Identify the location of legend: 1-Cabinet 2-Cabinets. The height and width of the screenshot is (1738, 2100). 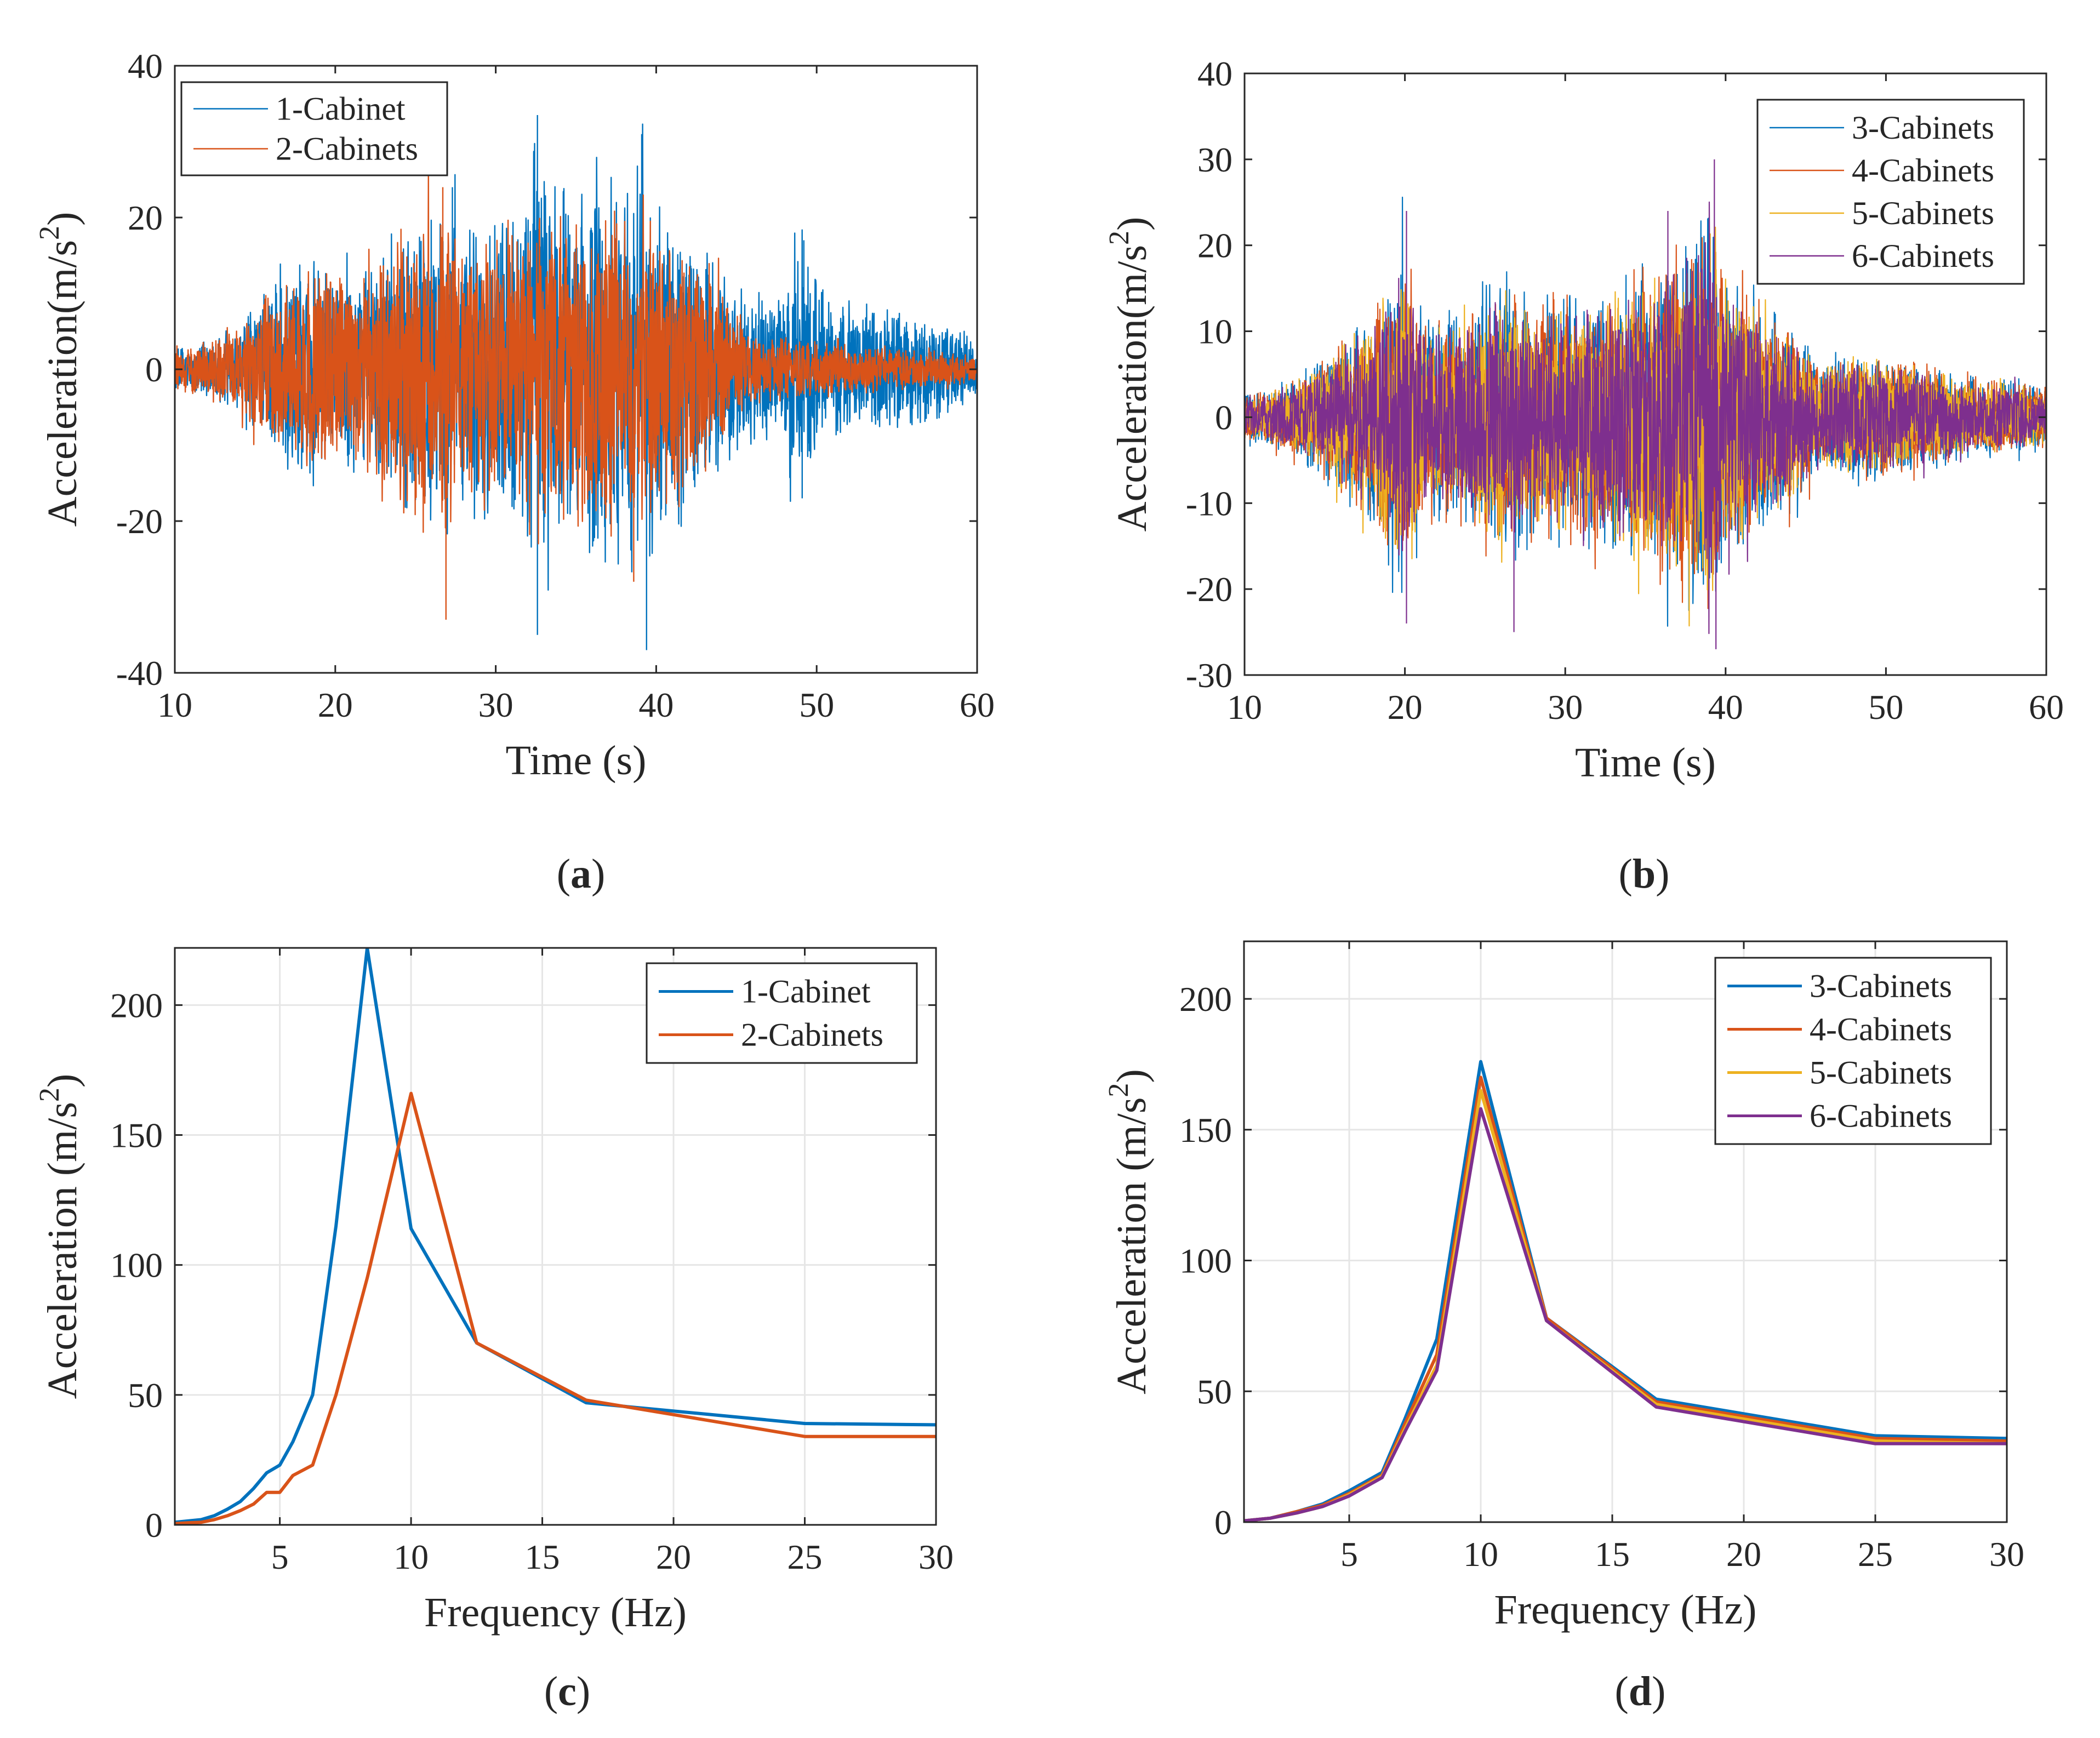
(314, 128).